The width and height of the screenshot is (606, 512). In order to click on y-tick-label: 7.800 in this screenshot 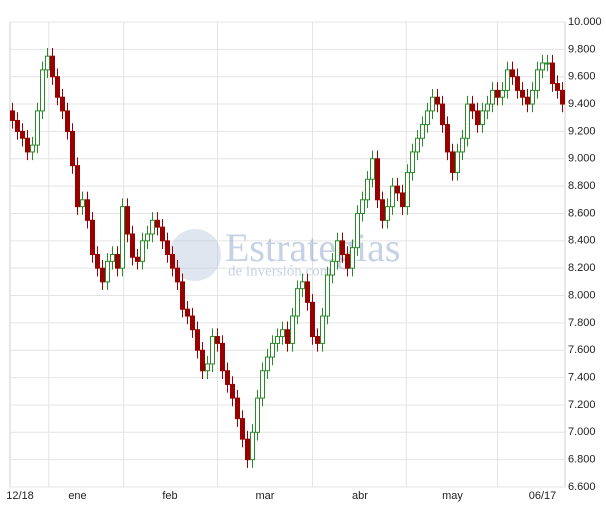, I will do `click(582, 323)`.